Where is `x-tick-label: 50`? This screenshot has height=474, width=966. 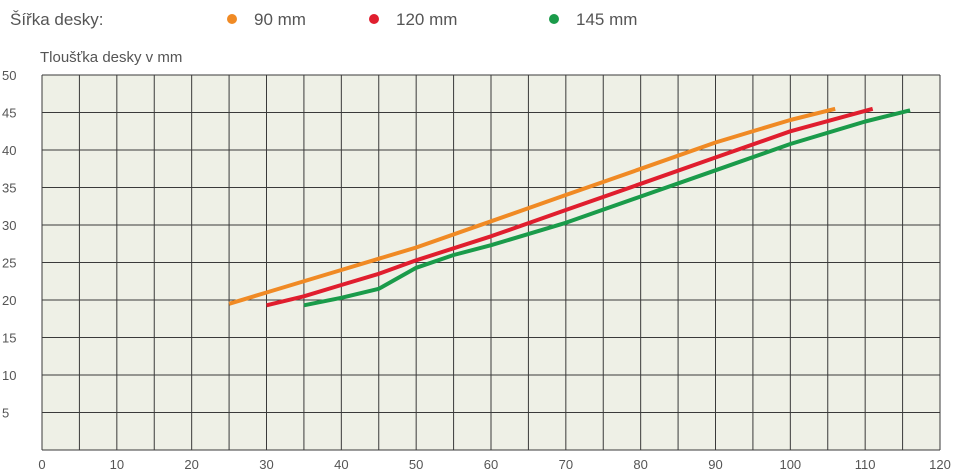
x-tick-label: 50 is located at coordinates (416, 464).